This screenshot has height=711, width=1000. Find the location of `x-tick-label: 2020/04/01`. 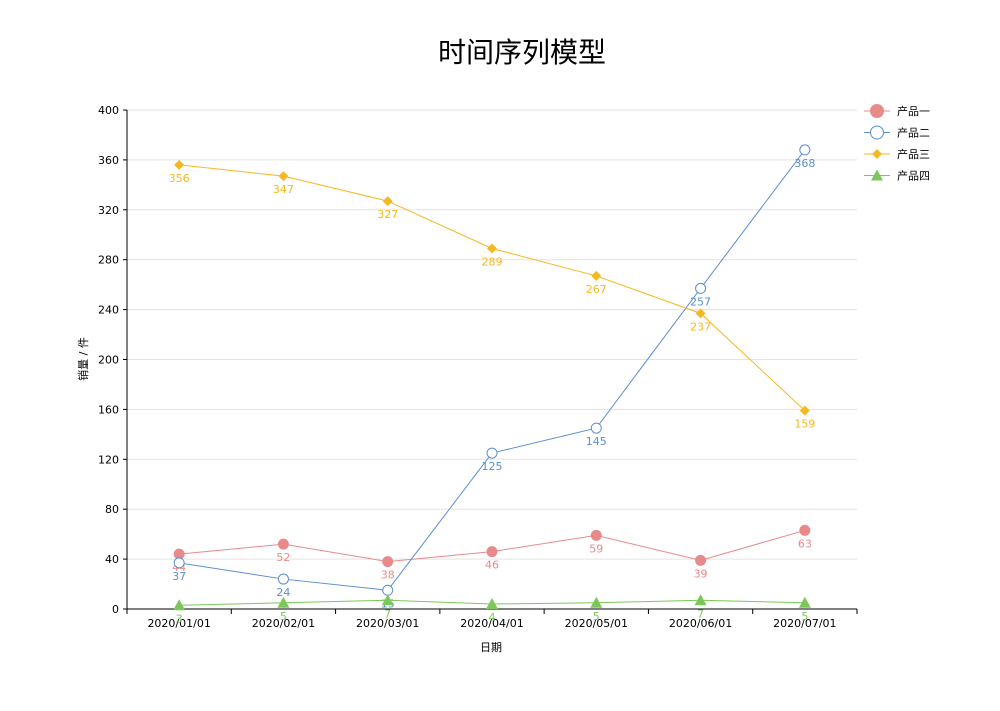

x-tick-label: 2020/04/01 is located at coordinates (491, 623).